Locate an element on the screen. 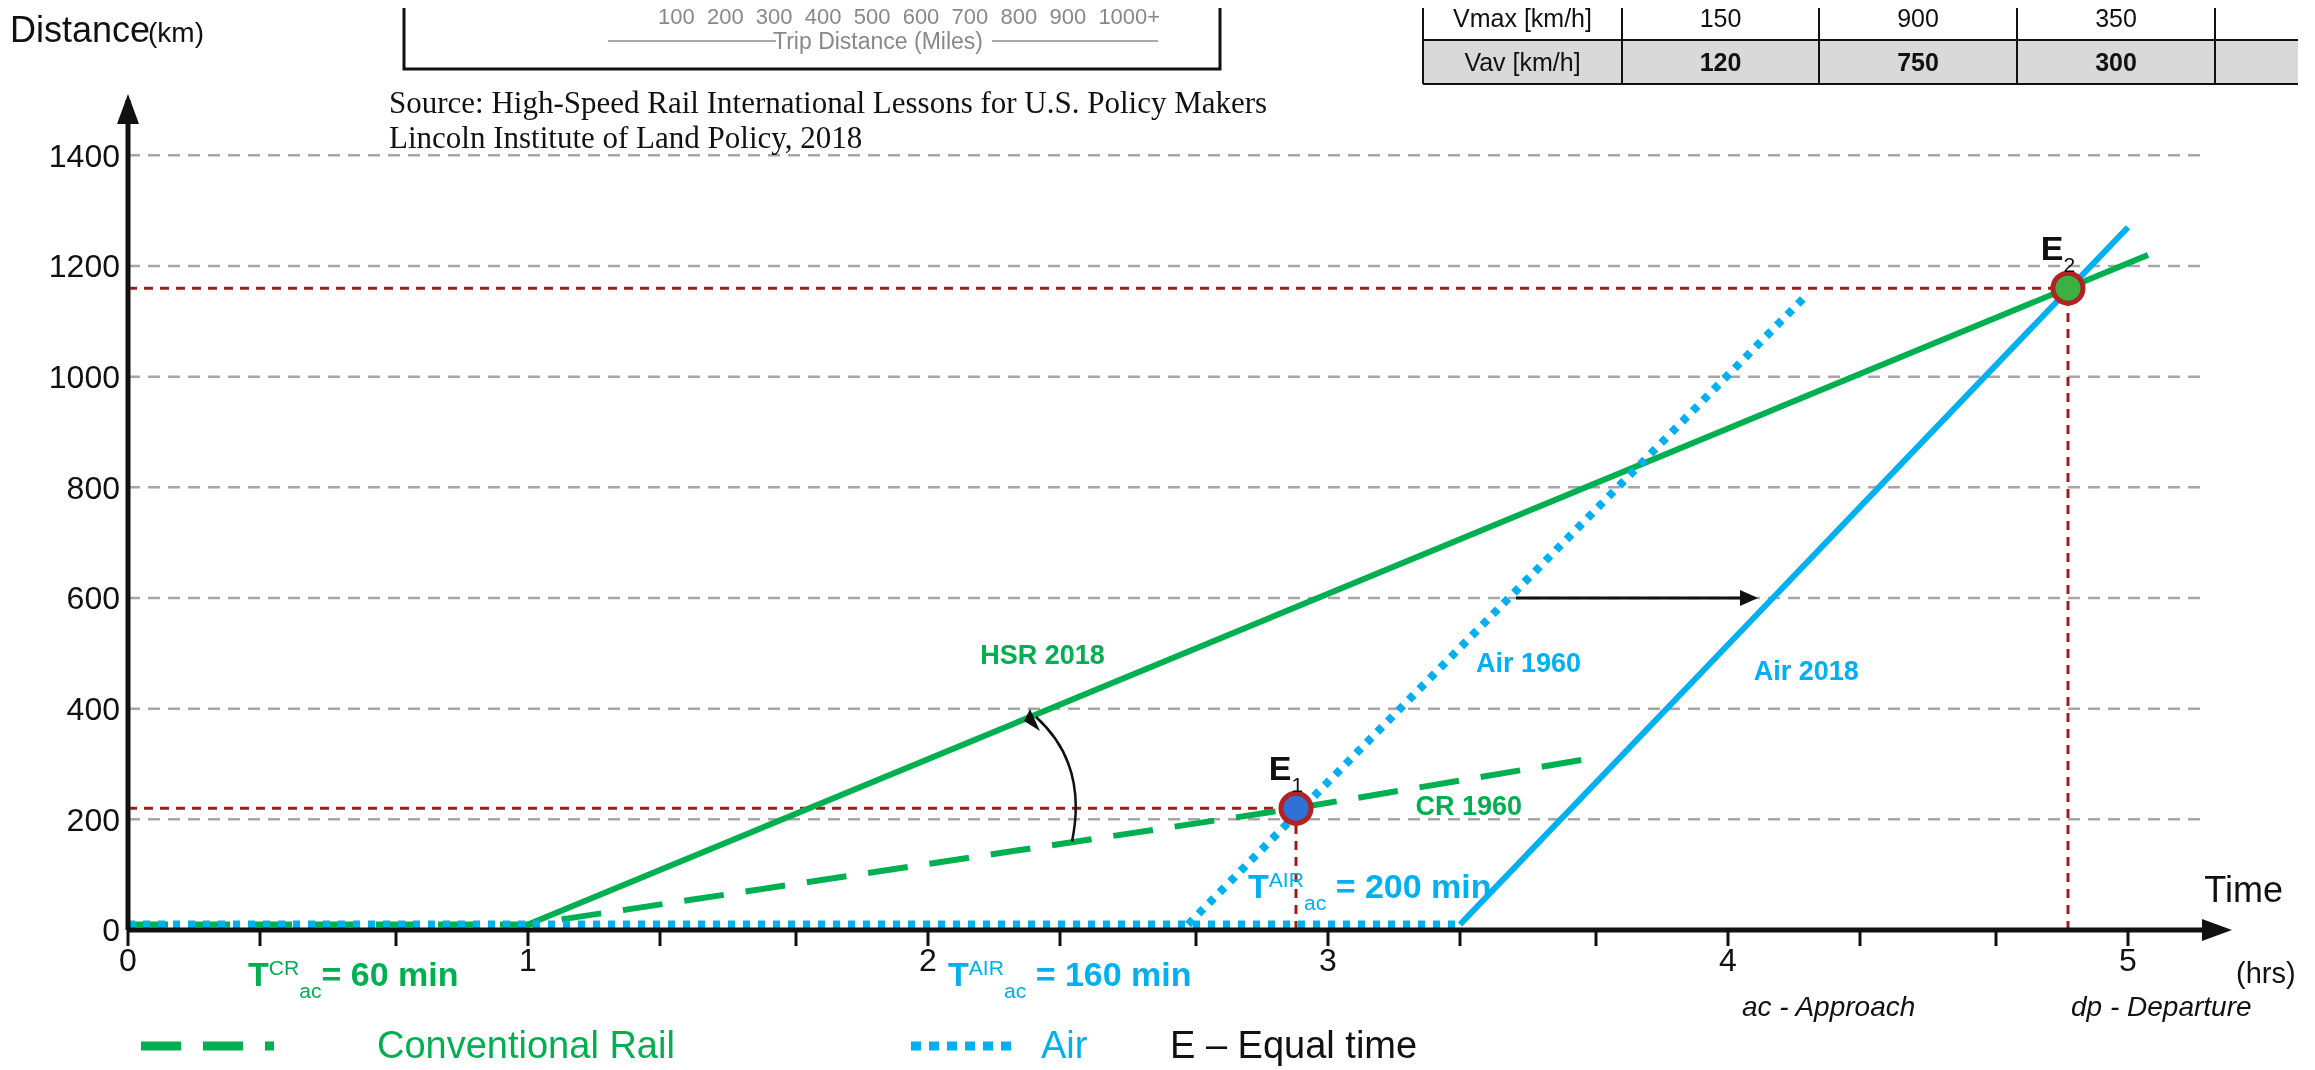  text: Trip Distance (Miles) is located at coordinates (878, 41).